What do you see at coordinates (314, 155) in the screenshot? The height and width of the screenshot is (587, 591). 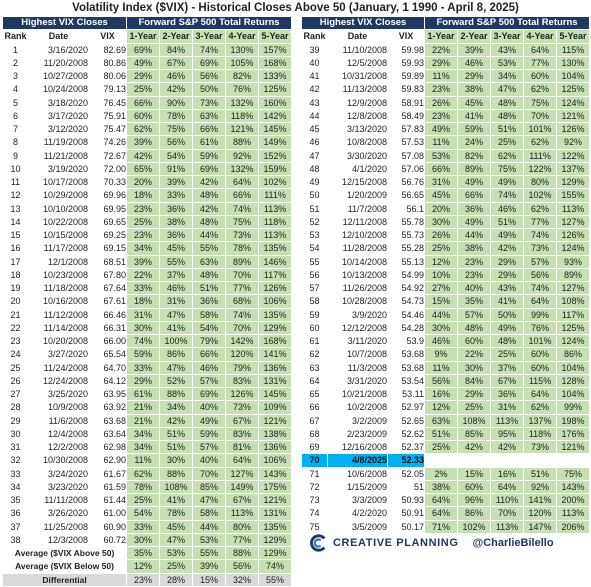 I see `rank-cell: 47` at bounding box center [314, 155].